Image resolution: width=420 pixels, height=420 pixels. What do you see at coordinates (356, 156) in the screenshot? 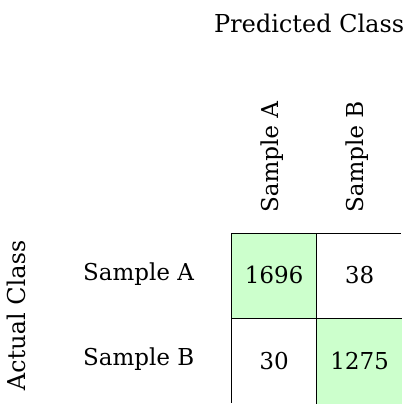
I see `column-label-sample-b: Sample B` at bounding box center [356, 156].